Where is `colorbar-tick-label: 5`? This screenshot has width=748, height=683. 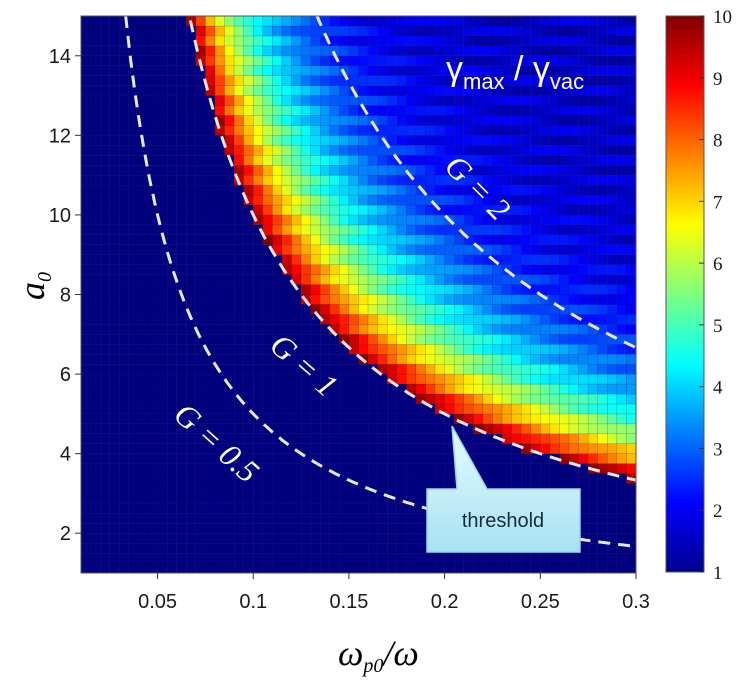
colorbar-tick-label: 5 is located at coordinates (718, 326).